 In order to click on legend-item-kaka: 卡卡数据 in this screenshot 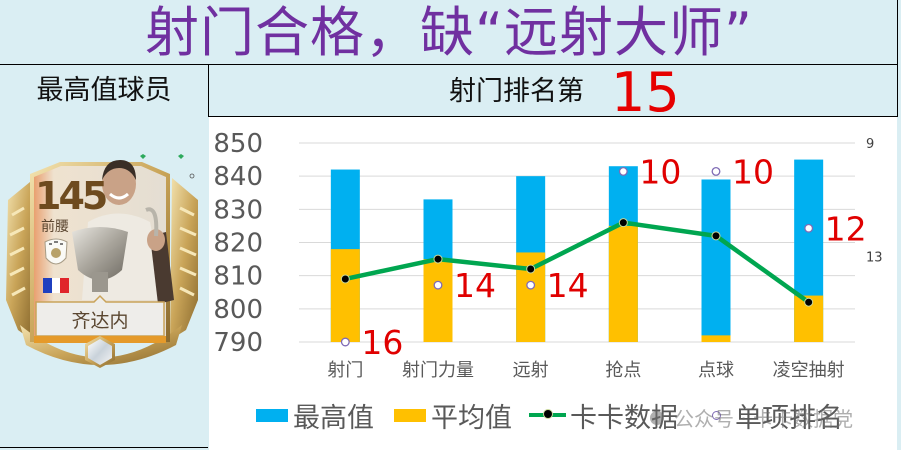, I will do `click(603, 417)`.